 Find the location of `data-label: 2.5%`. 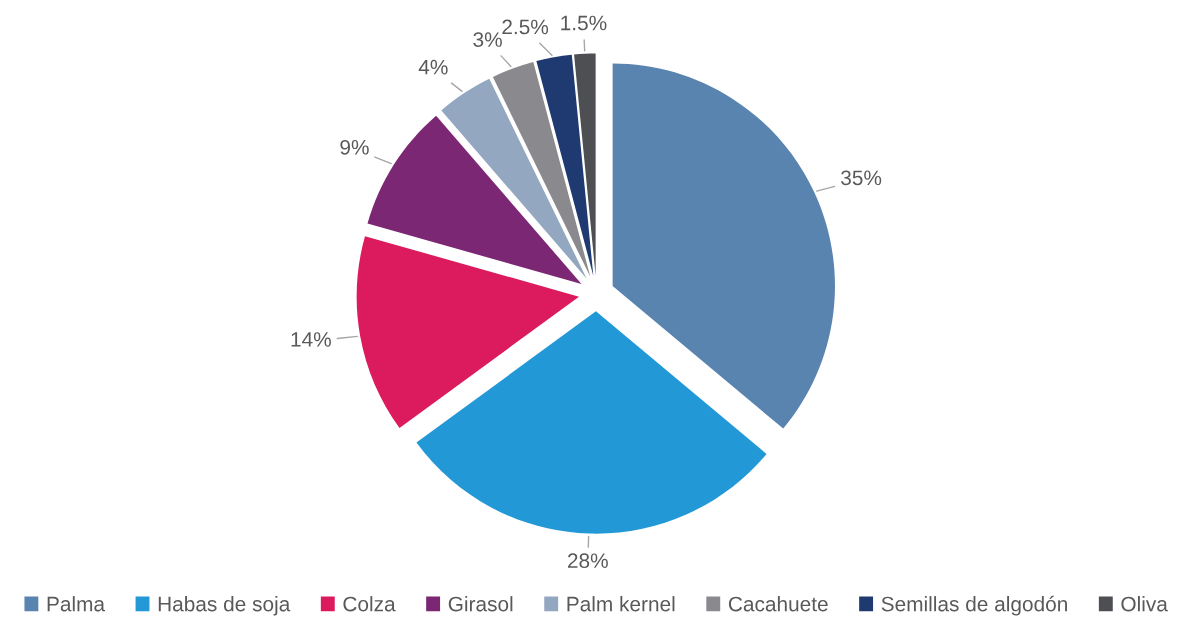

data-label: 2.5% is located at coordinates (525, 27).